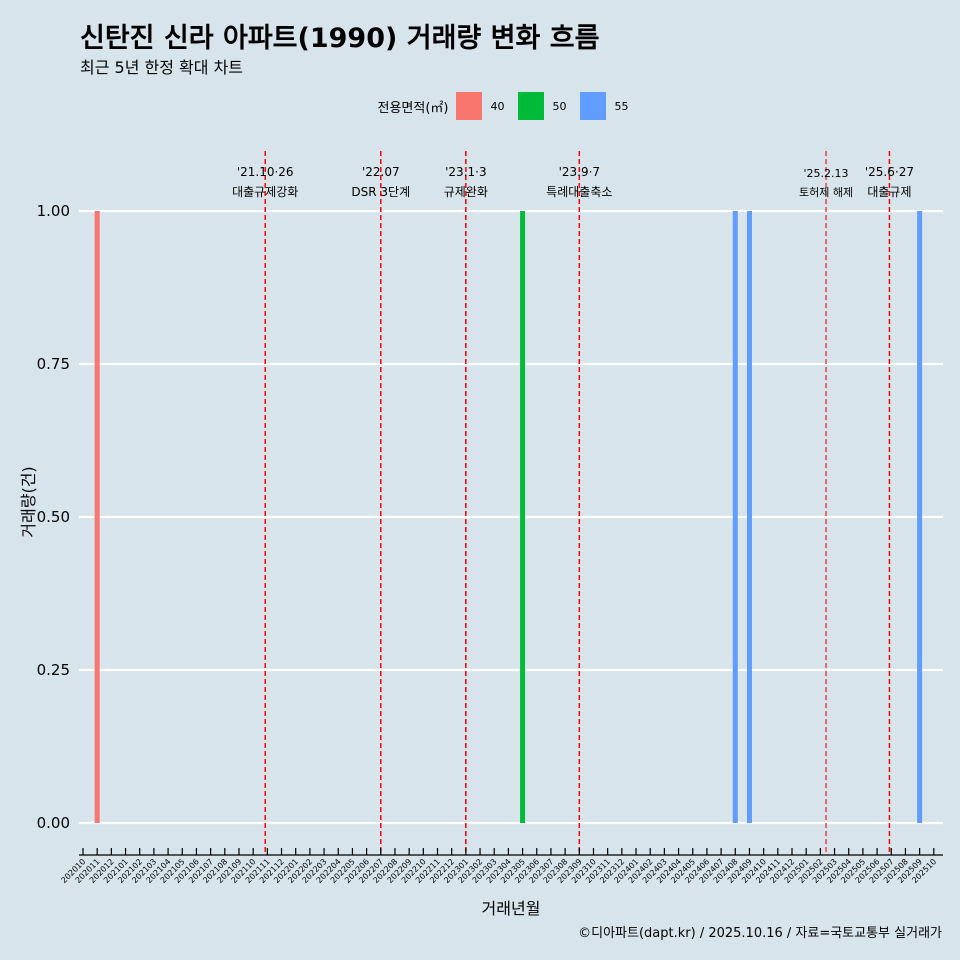 The width and height of the screenshot is (960, 960). Describe the element at coordinates (889, 192) in the screenshot. I see `annotation-label: 대출규제` at that location.